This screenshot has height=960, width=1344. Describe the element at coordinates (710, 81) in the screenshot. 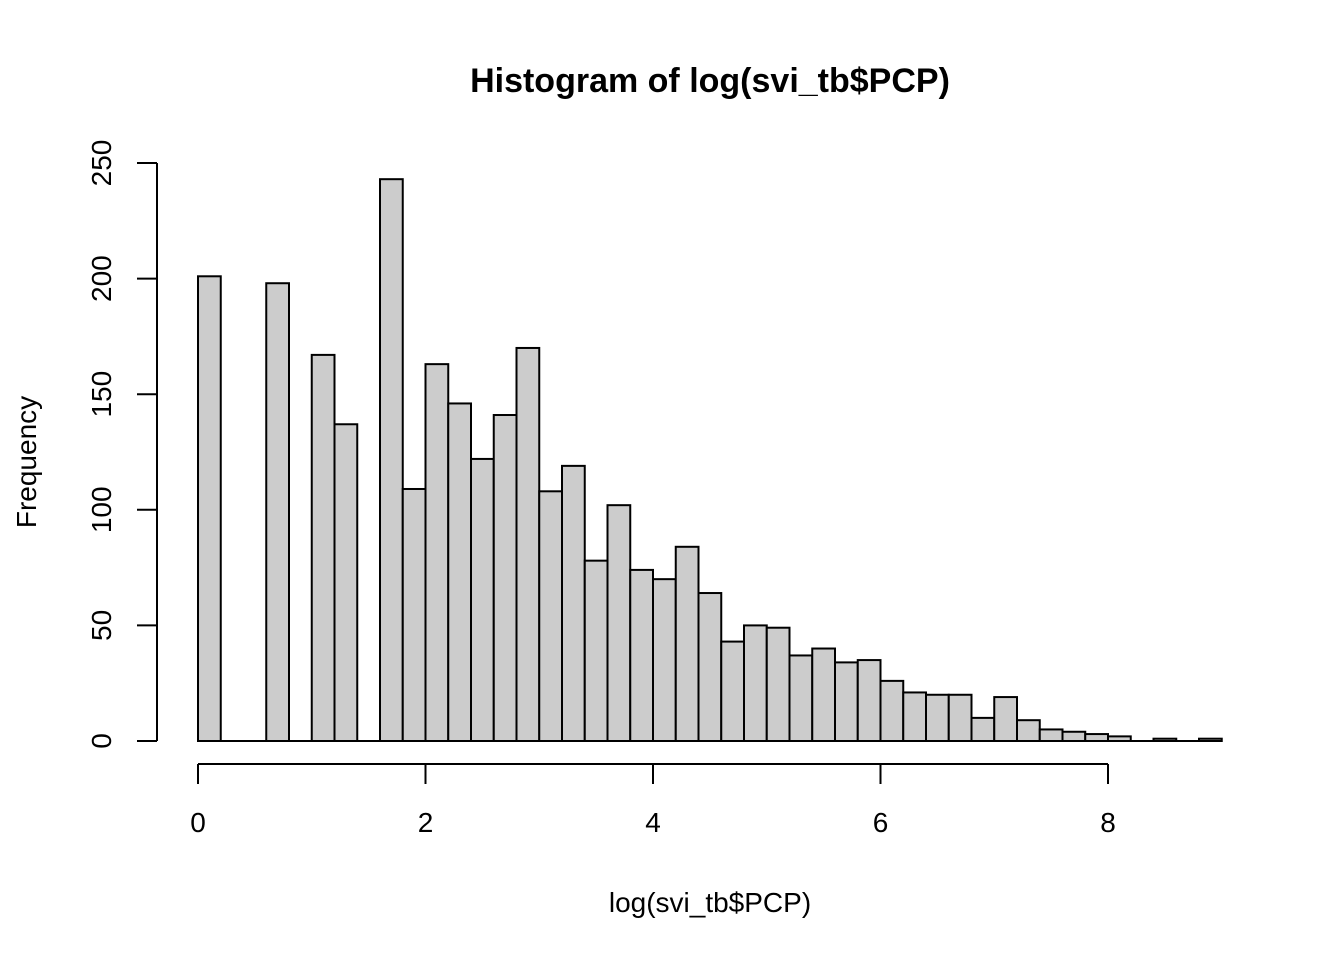

I see `chart-title: Histogram of log(svi_tb$PCP)` at that location.